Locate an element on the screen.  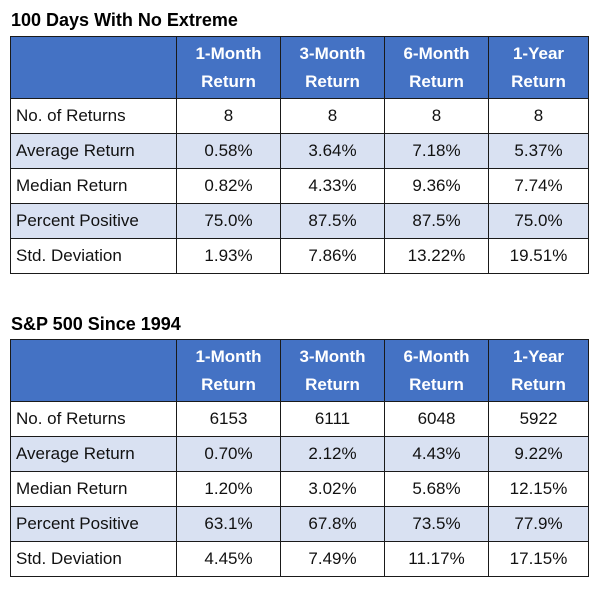
table-cell: 1.20% is located at coordinates (228, 489).